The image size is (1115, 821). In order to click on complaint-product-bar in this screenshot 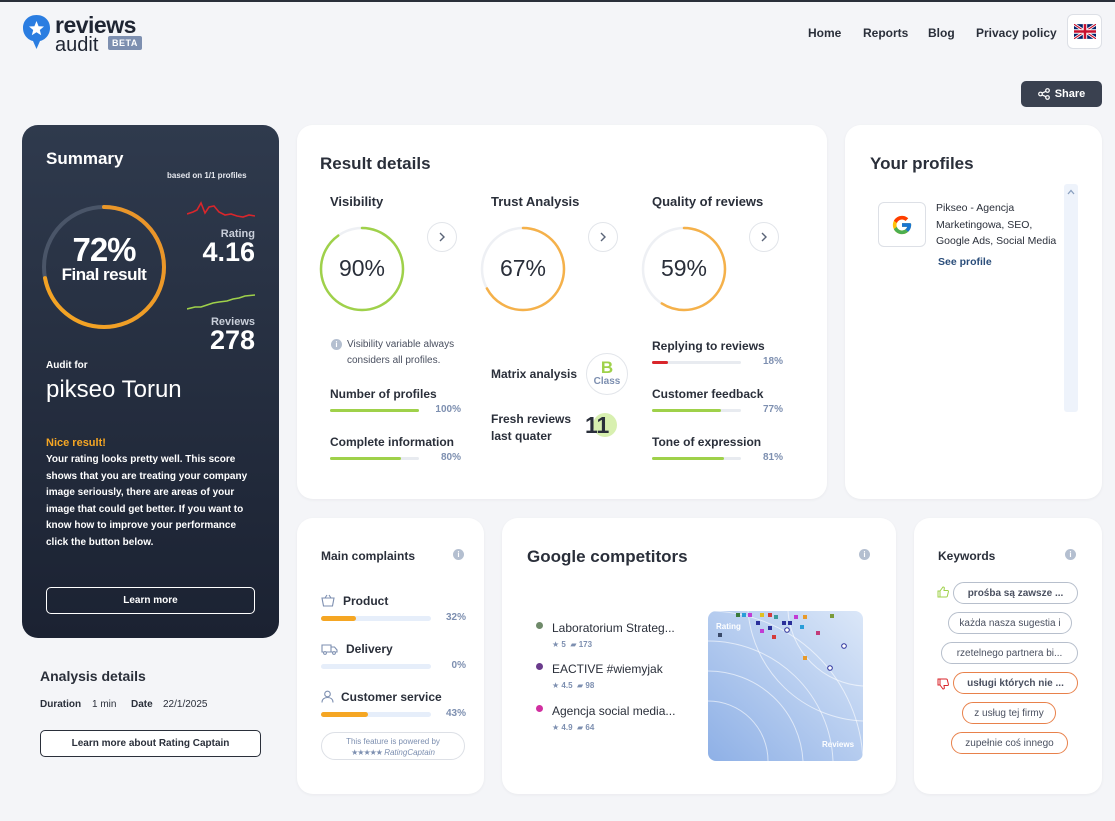, I will do `click(376, 618)`.